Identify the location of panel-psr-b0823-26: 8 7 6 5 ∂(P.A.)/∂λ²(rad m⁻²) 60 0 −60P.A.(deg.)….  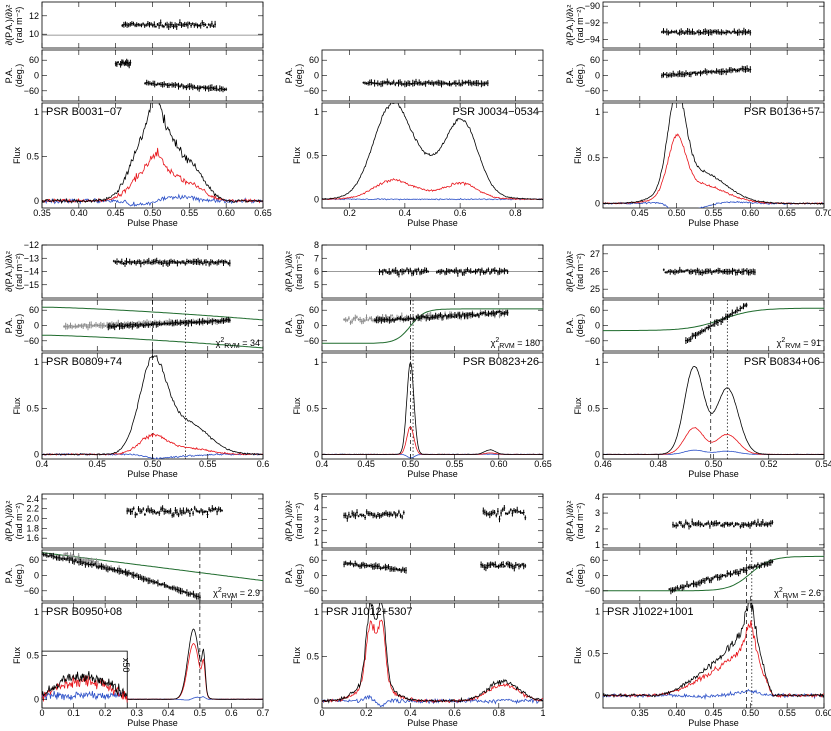
(418, 359).